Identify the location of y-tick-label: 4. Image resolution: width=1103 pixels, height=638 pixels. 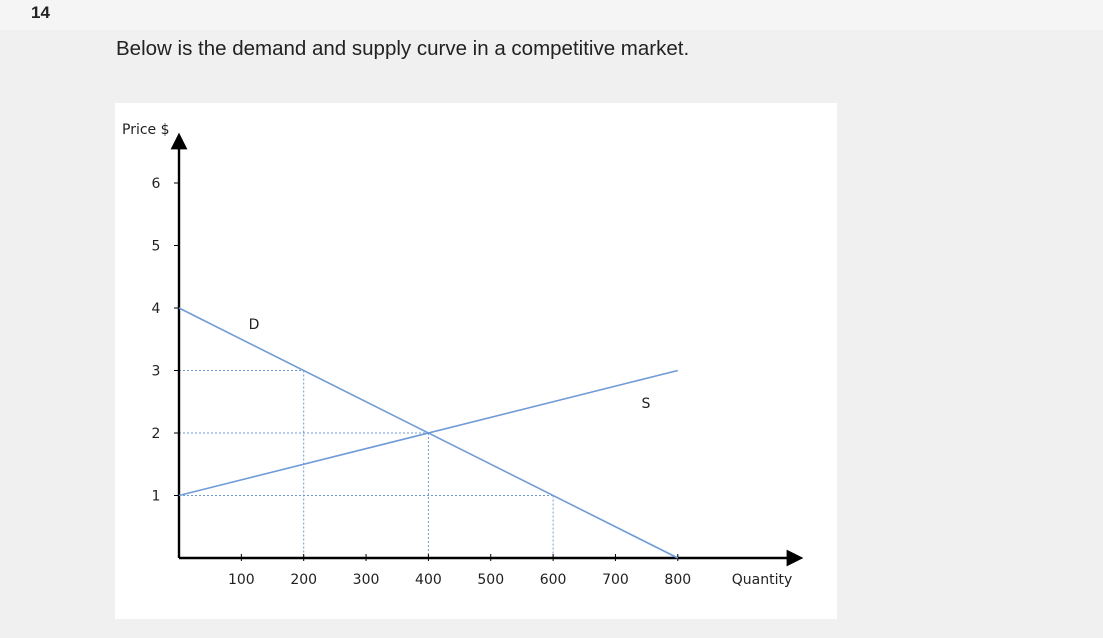
(156, 309).